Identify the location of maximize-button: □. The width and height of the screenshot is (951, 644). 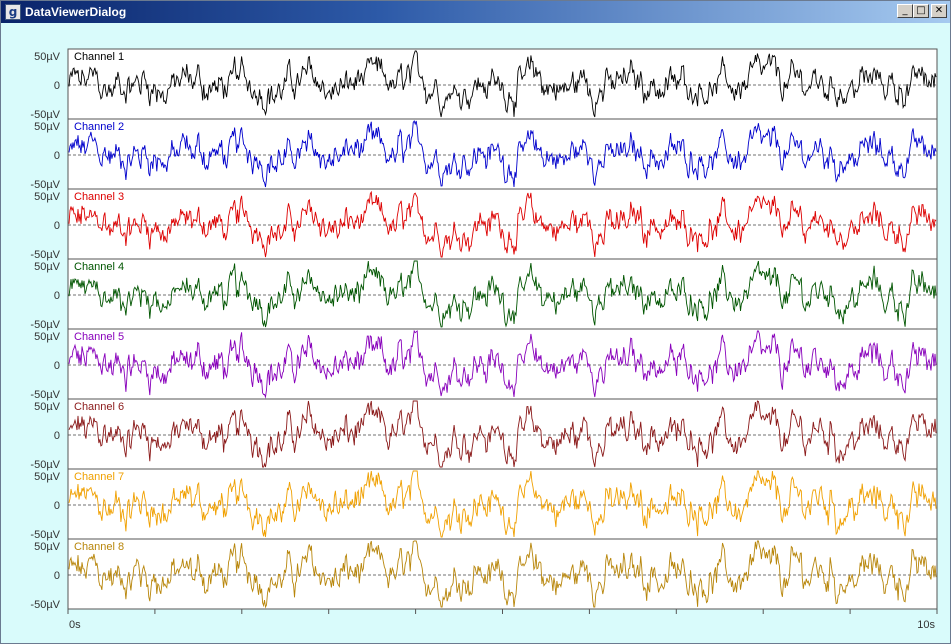
(921, 11).